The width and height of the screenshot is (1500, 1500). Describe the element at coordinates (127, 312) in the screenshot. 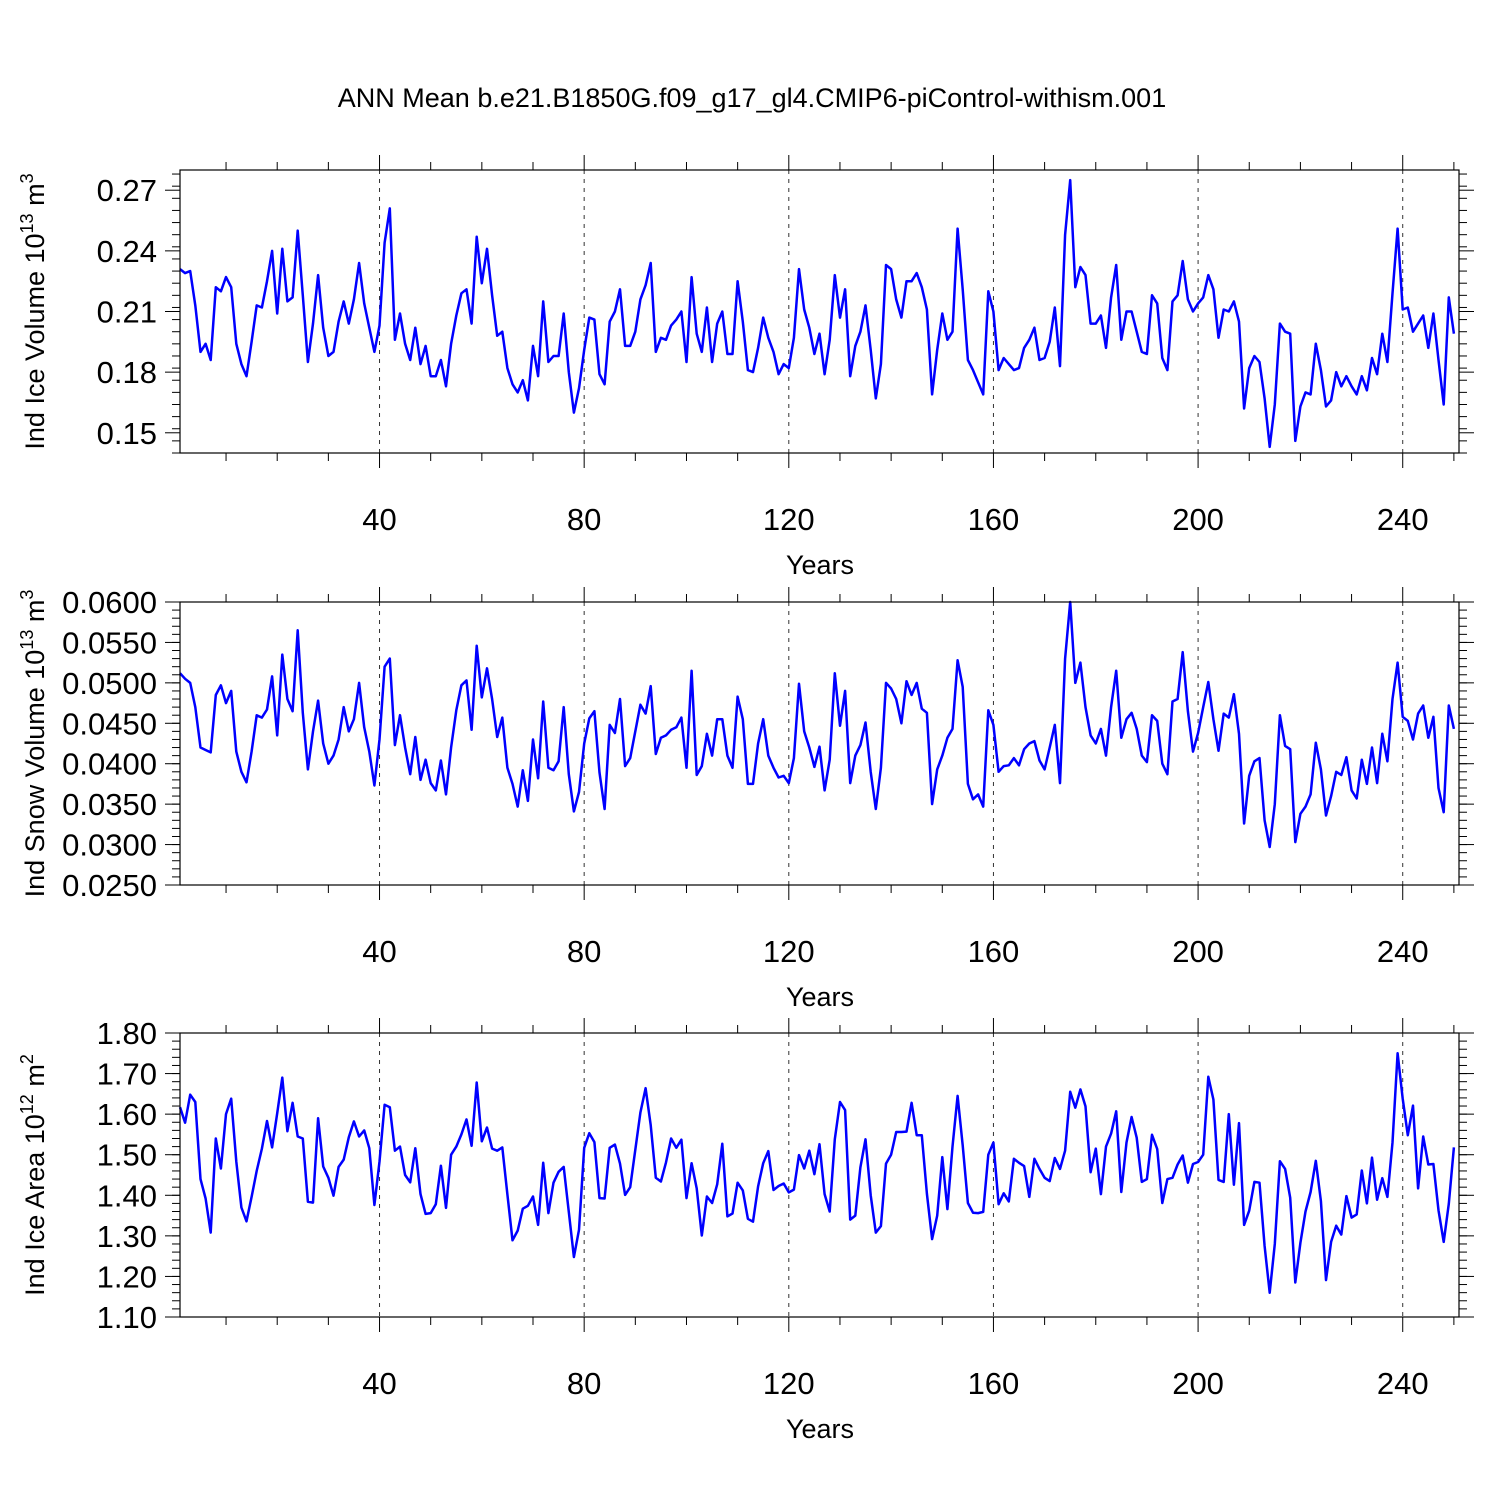

I see `y-tick-label: 0.21` at that location.